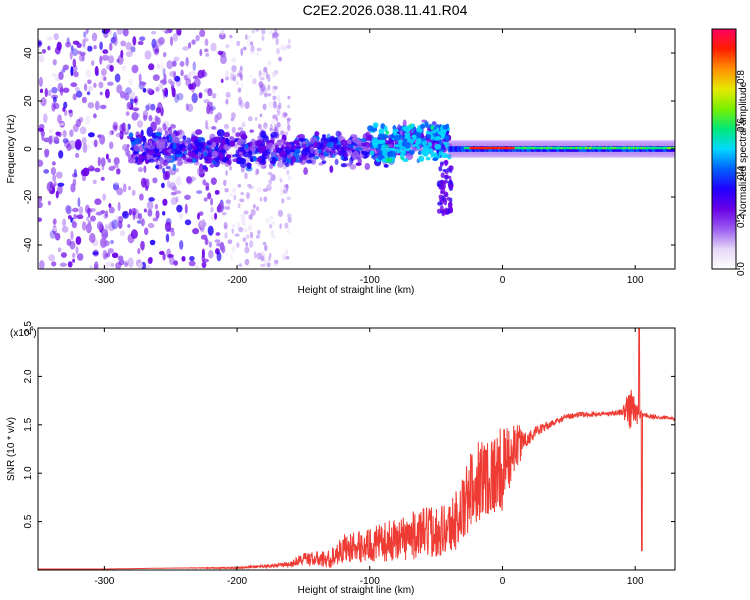 The height and width of the screenshot is (600, 750). What do you see at coordinates (28, 328) in the screenshot?
I see `snr-y-tick-label: 2.5` at bounding box center [28, 328].